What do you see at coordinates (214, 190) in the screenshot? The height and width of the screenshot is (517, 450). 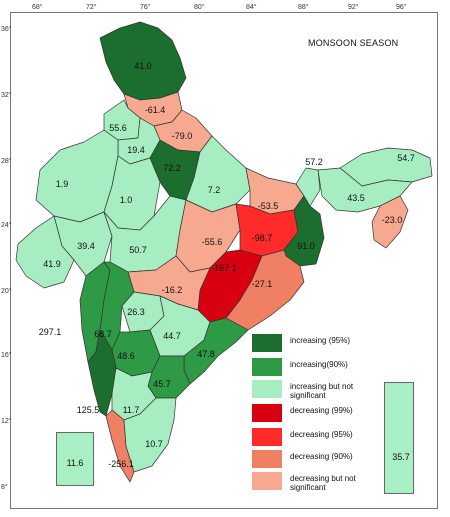 I see `value-east-up: 7.2` at bounding box center [214, 190].